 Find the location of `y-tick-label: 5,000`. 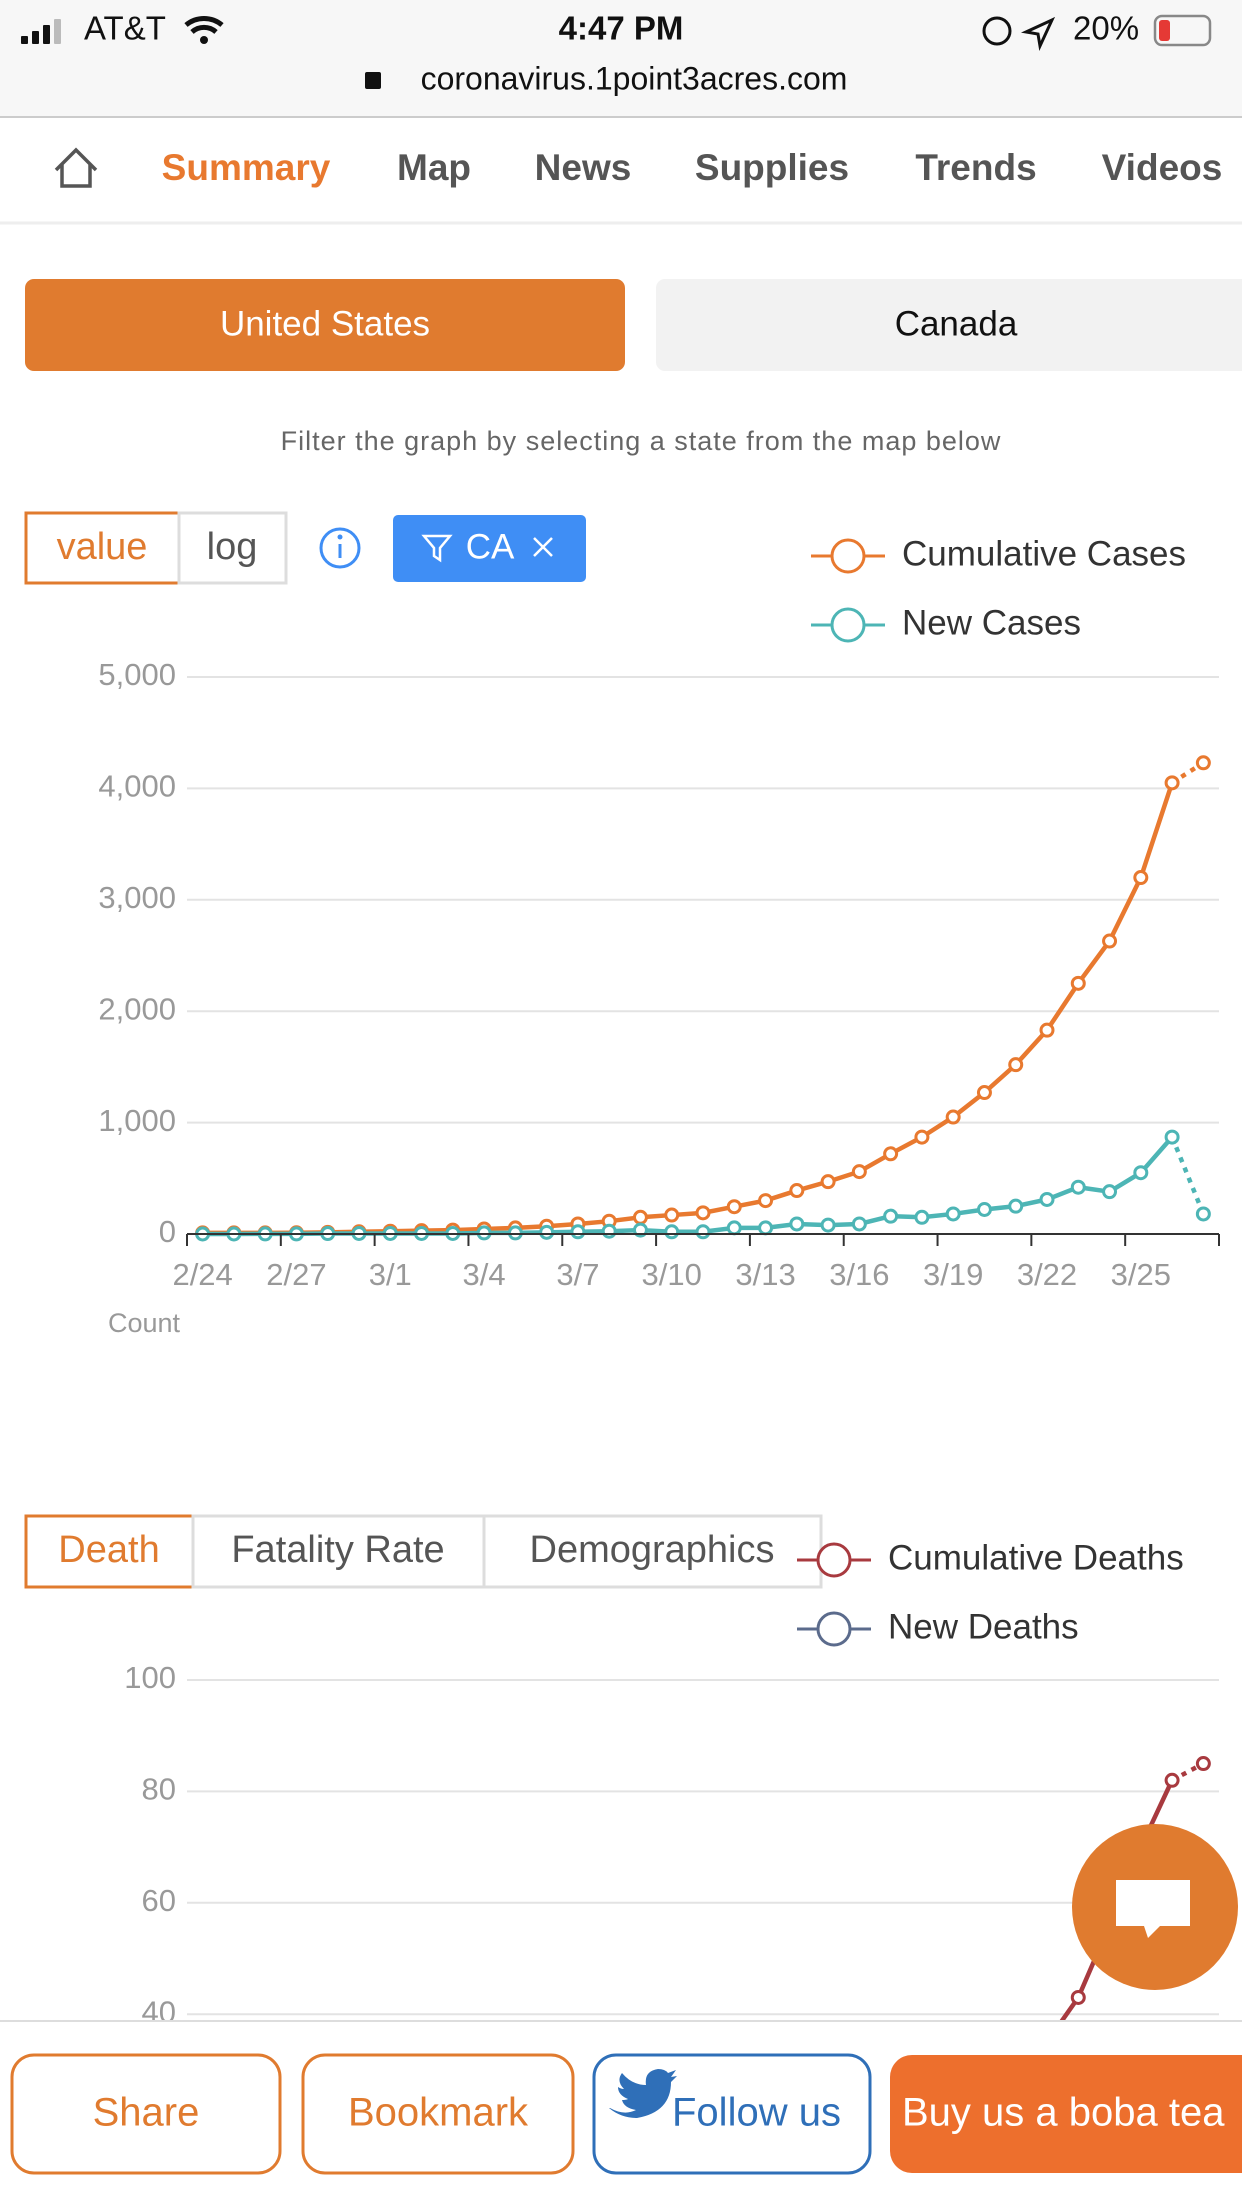

y-tick-label: 5,000 is located at coordinates (137, 674).